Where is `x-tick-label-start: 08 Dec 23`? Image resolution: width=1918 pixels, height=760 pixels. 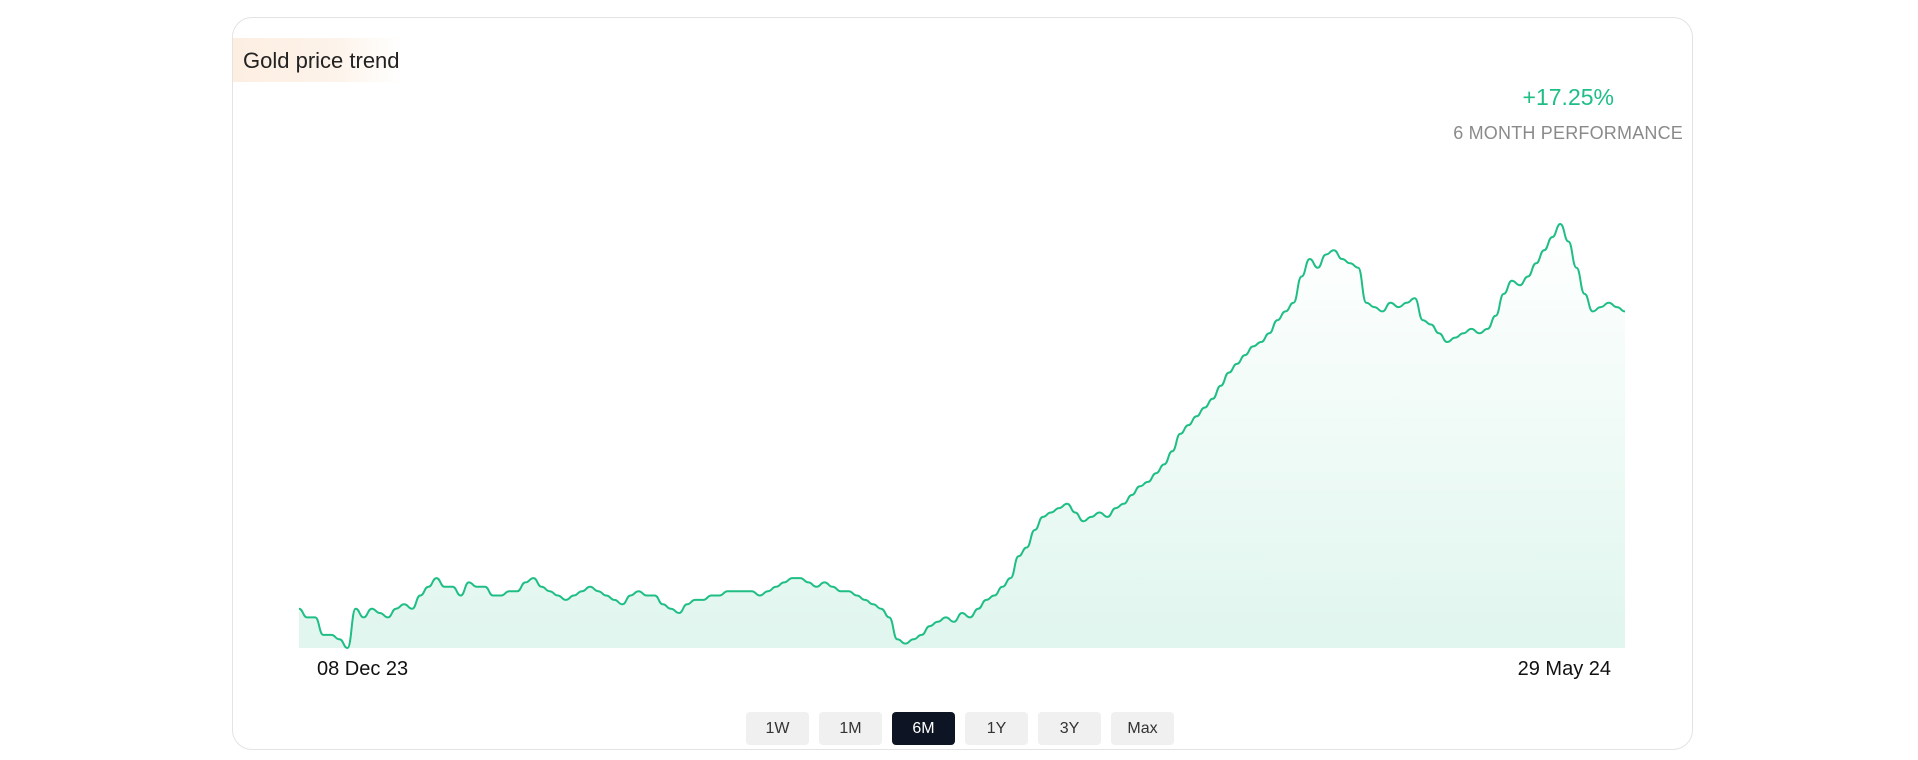
x-tick-label-start: 08 Dec 23 is located at coordinates (362, 669).